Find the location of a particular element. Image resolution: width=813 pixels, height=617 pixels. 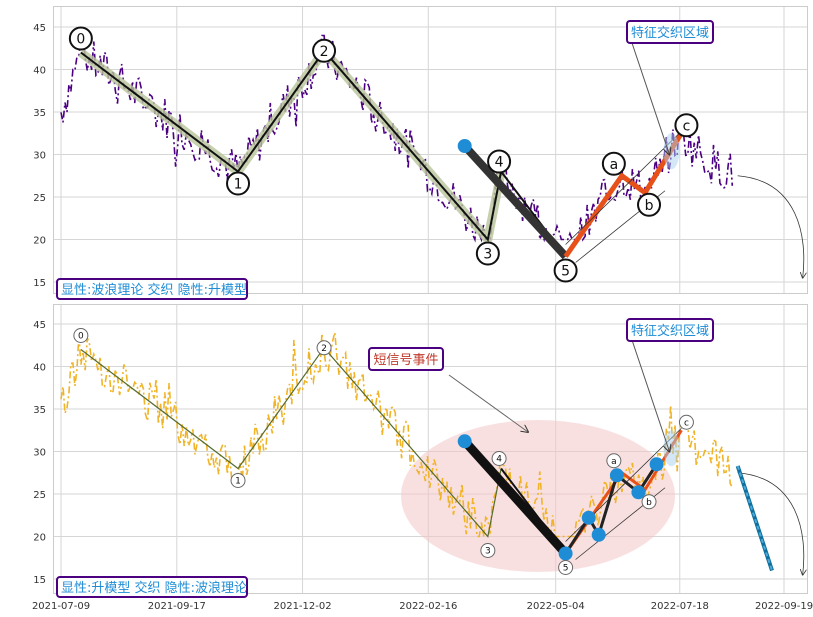

x-tick-label: 2021-07-09 is located at coordinates (61, 606).